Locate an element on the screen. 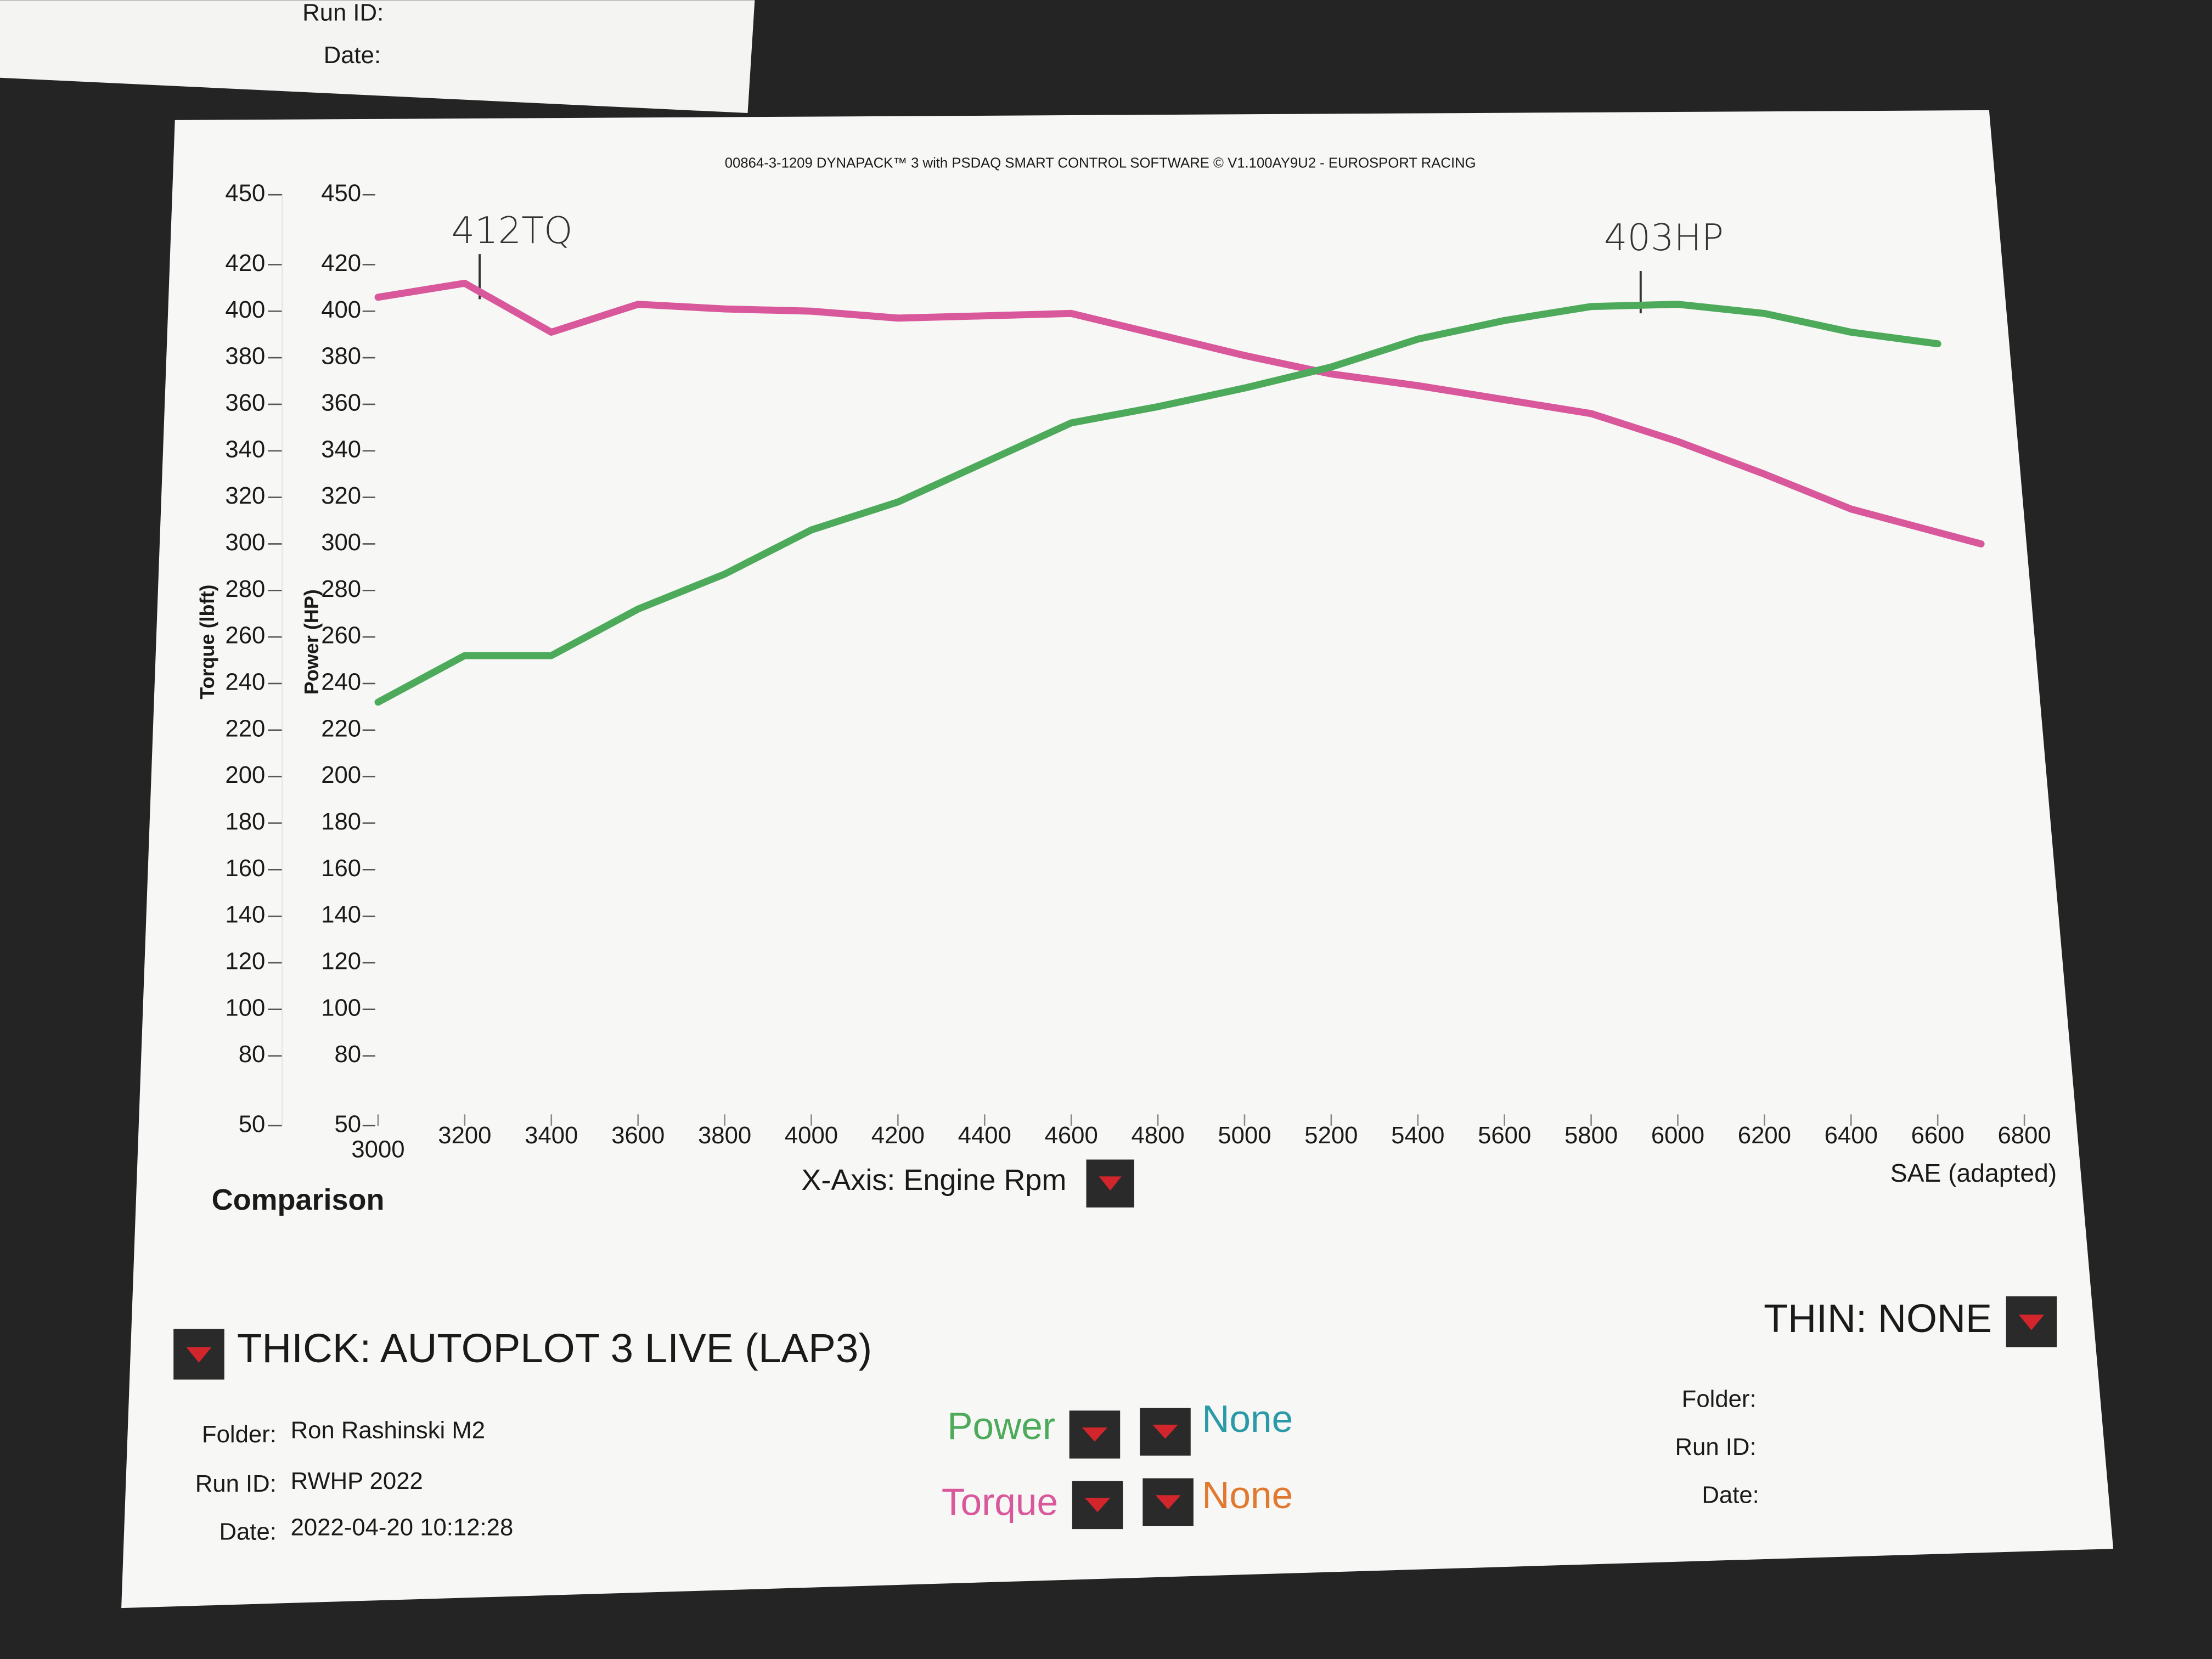  date-value: 2022-04-20 10:12:28 is located at coordinates (402, 1527).